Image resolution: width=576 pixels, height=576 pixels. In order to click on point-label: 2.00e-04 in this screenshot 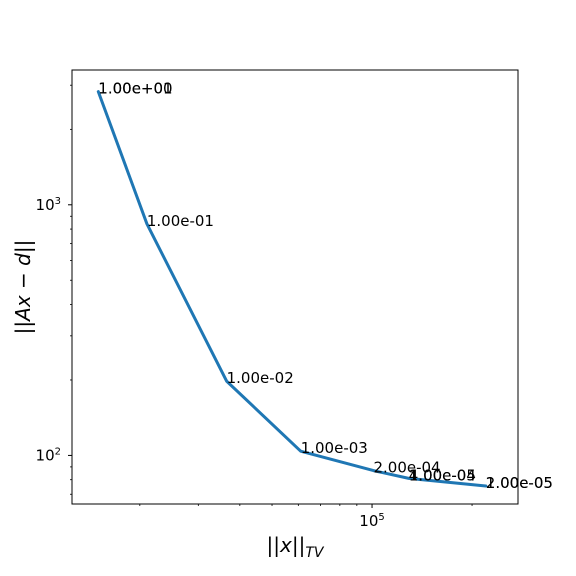, I will do `click(406, 468)`.